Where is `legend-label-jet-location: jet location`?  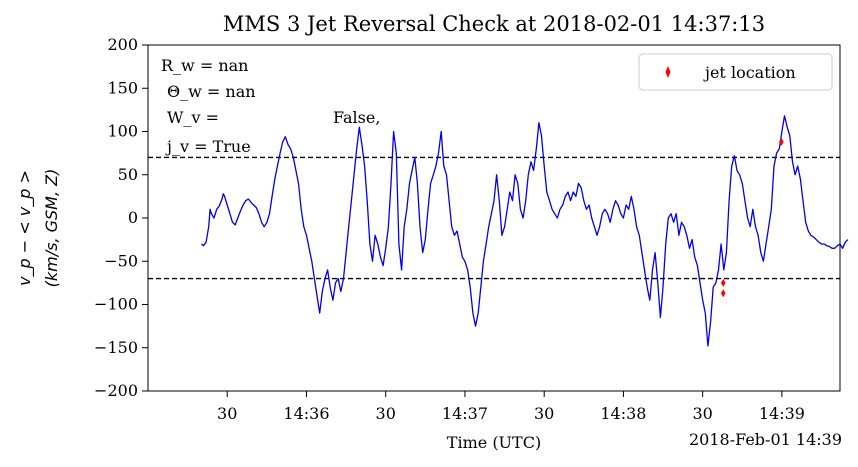 legend-label-jet-location: jet location is located at coordinates (749, 72).